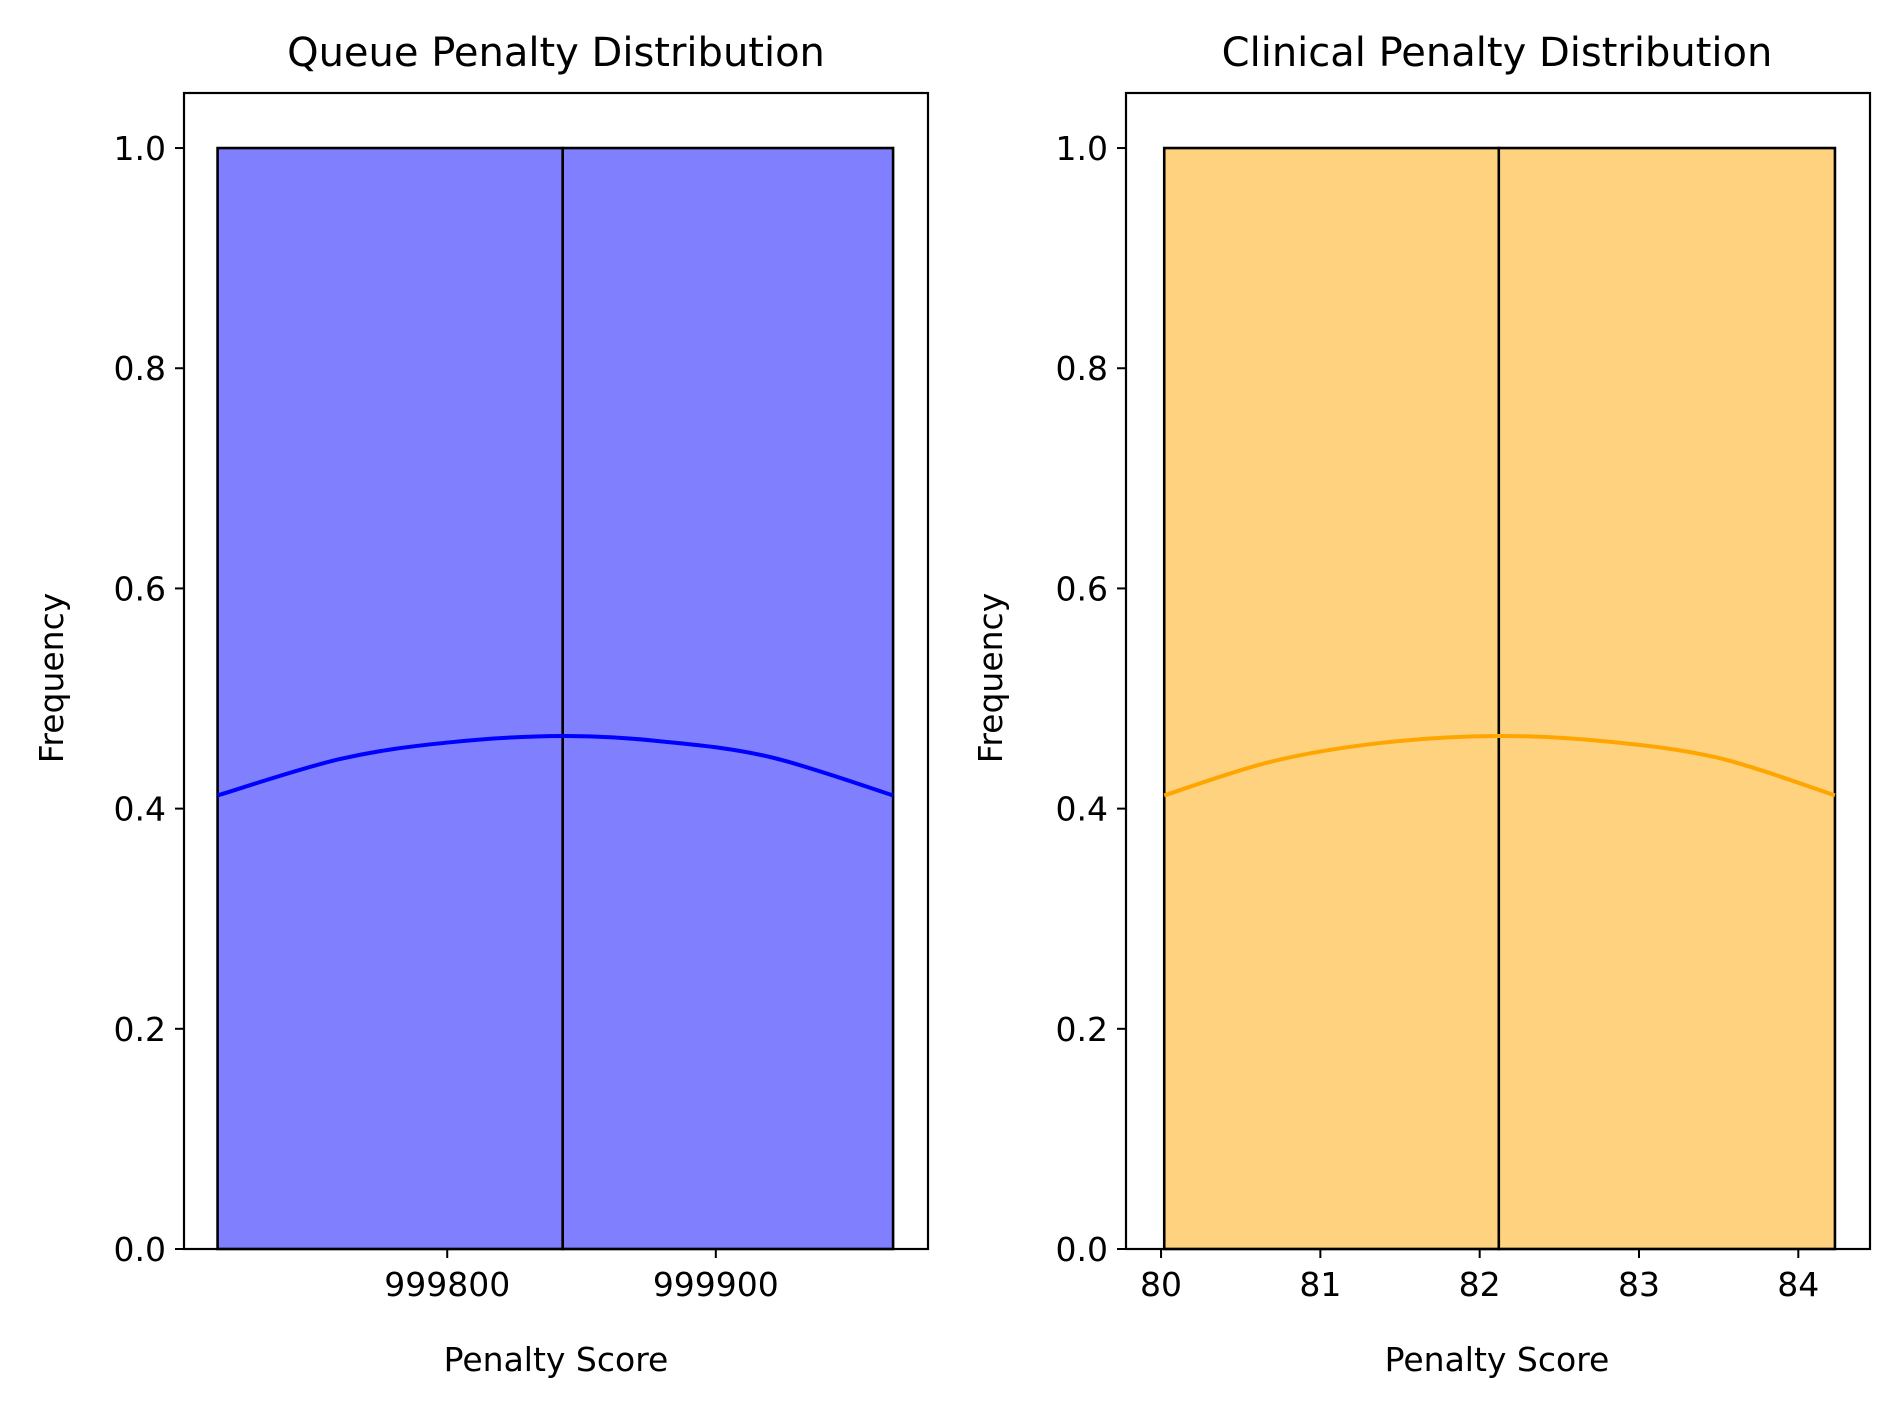 The width and height of the screenshot is (1890, 1406). What do you see at coordinates (556, 53) in the screenshot?
I see `chart-title: Queue Penalty Distribution` at bounding box center [556, 53].